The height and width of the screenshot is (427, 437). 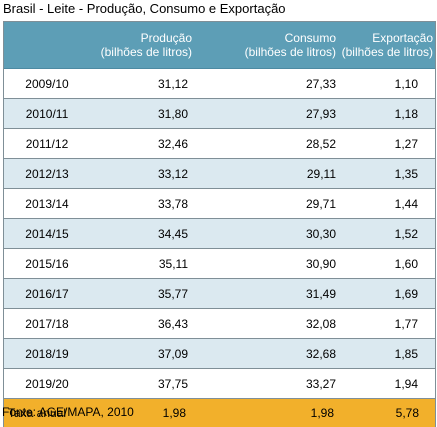 I want to click on cell-producao: 33,12, so click(x=172, y=173).